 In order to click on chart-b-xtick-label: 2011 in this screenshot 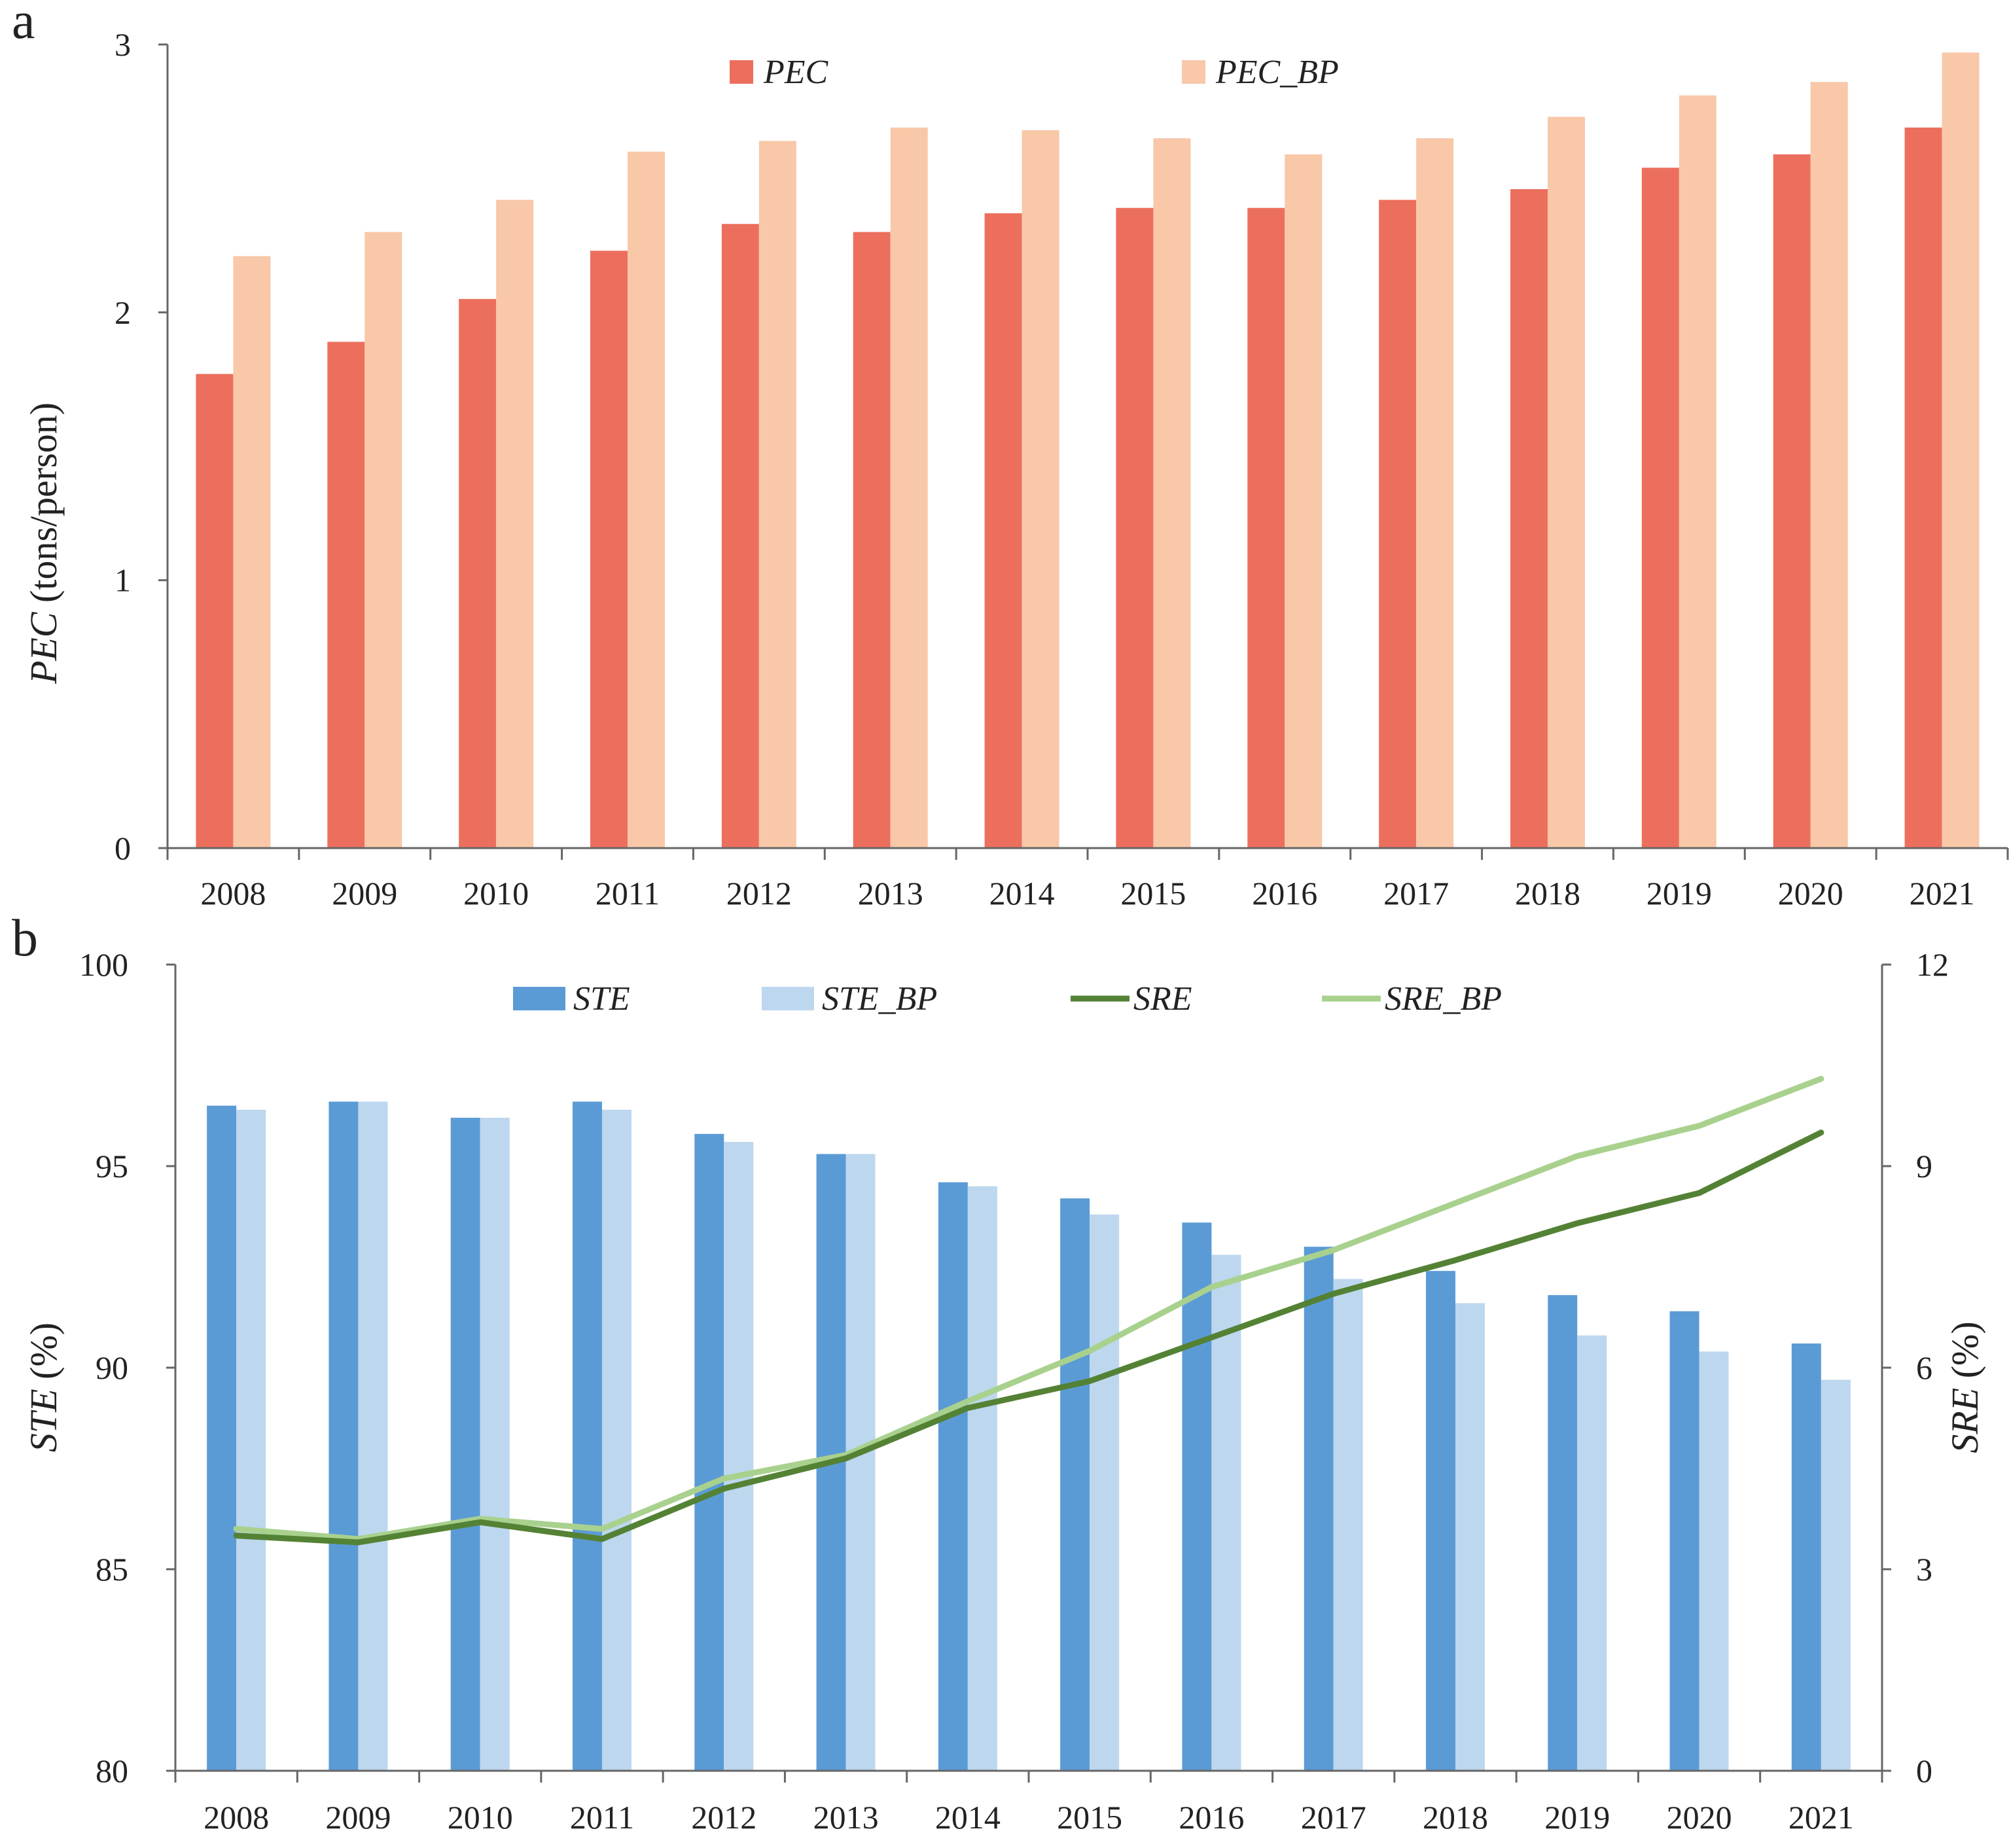, I will do `click(602, 1818)`.